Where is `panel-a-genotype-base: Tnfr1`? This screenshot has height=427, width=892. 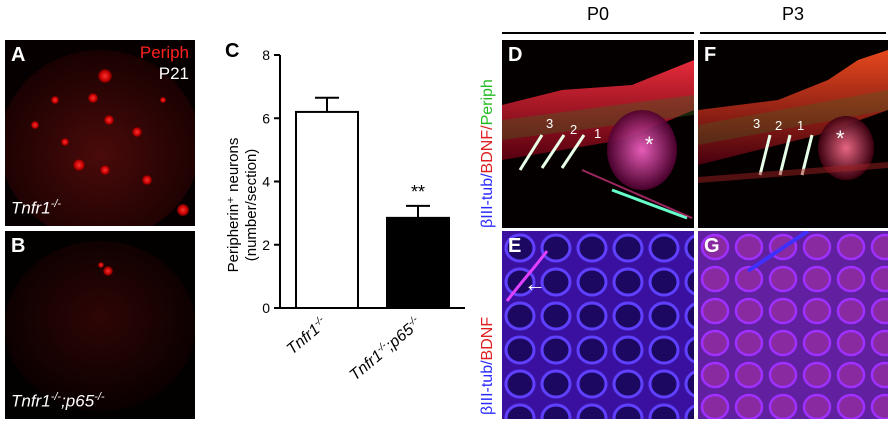
panel-a-genotype-base: Tnfr1 is located at coordinates (31, 208).